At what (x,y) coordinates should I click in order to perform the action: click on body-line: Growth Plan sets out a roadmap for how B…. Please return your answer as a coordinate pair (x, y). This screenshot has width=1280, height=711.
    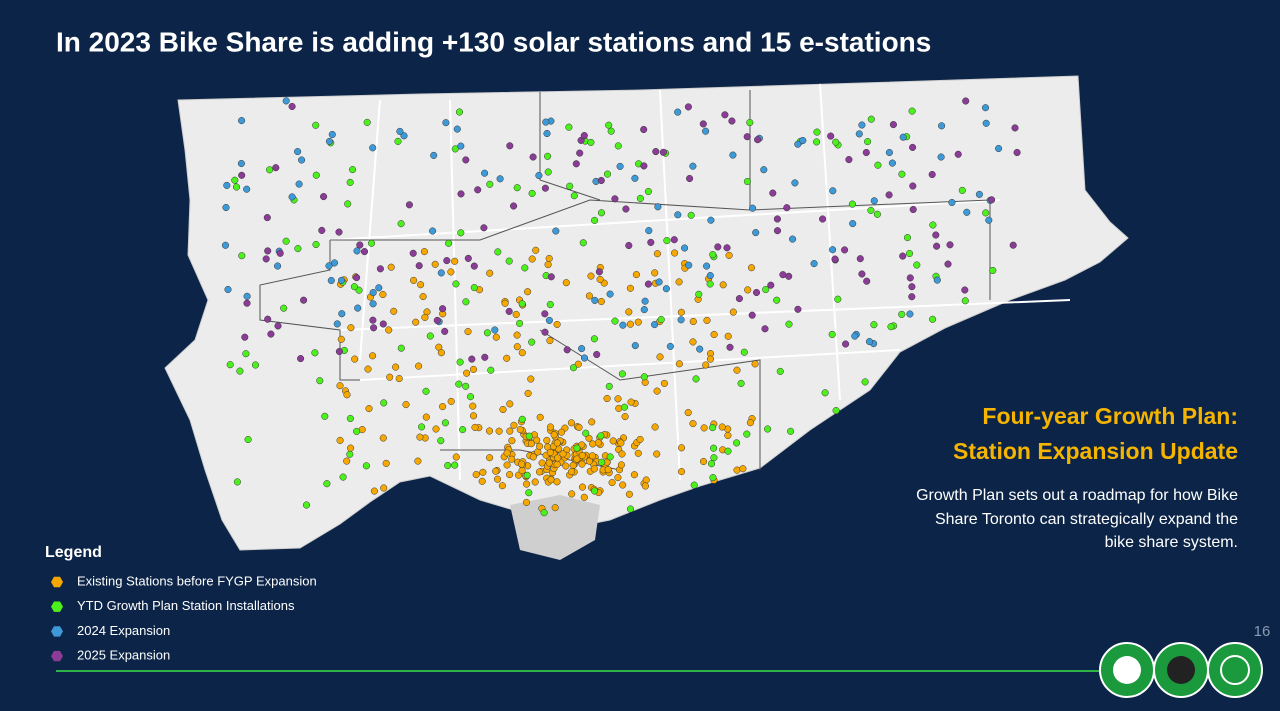
    Looking at the image, I should click on (1077, 495).